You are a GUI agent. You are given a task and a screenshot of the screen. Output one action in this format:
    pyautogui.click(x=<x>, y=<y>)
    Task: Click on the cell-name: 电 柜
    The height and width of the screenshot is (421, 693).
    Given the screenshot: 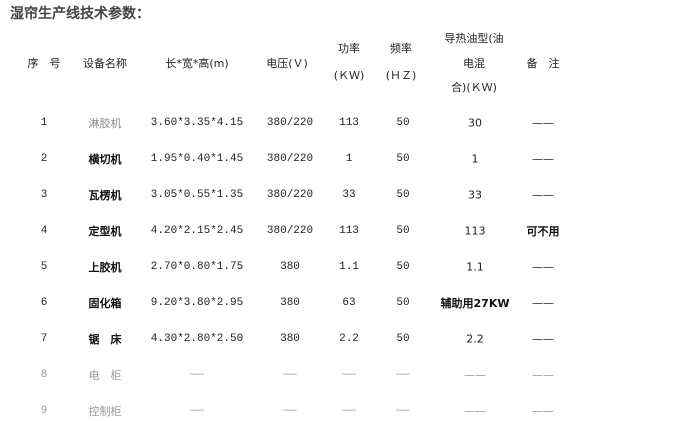 What is the action you would take?
    pyautogui.click(x=105, y=375)
    